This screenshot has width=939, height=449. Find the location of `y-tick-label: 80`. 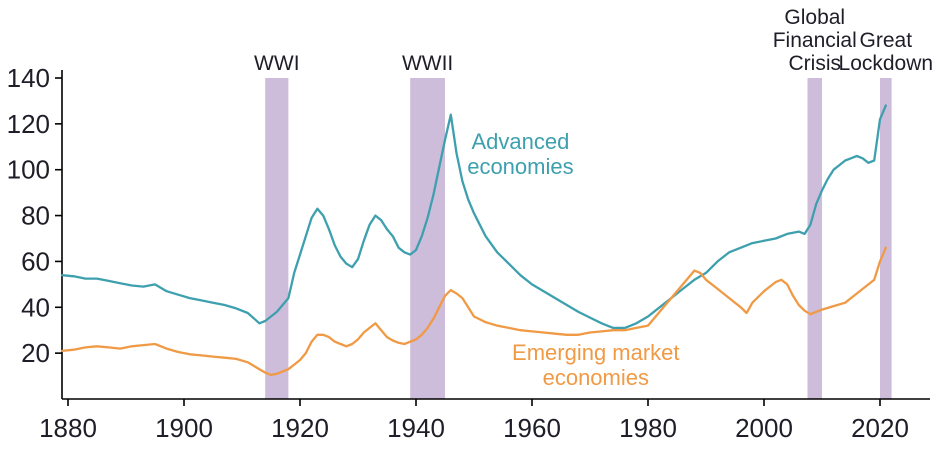

y-tick-label: 80 is located at coordinates (35, 216).